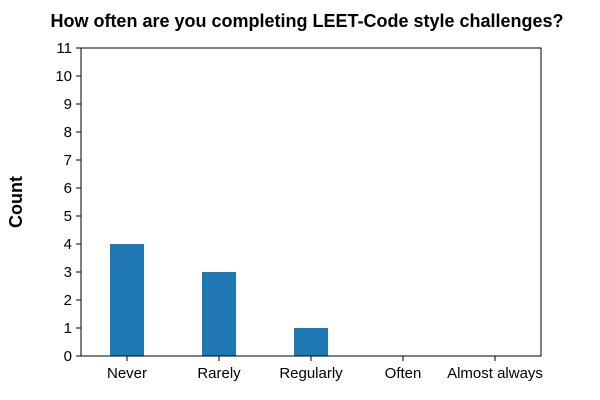 The width and height of the screenshot is (600, 400). Describe the element at coordinates (495, 373) in the screenshot. I see `x-tick-label: Almost always` at that location.